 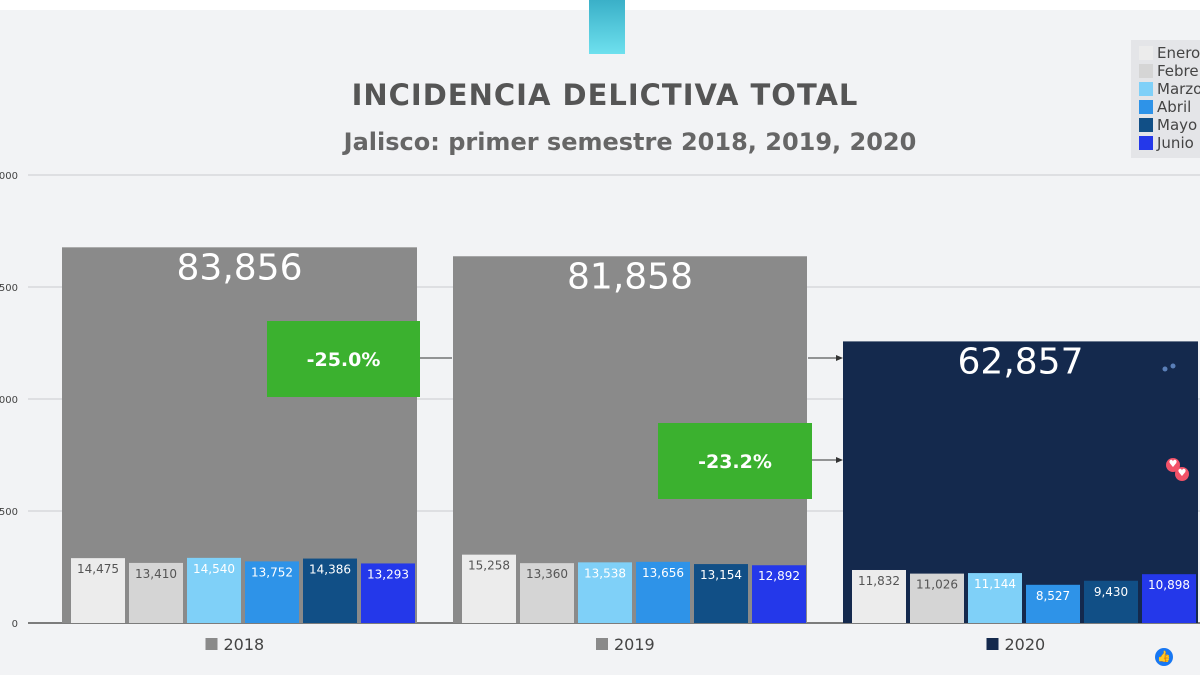 What do you see at coordinates (1021, 361) in the screenshot?
I see `total-bar-label: 62,857` at bounding box center [1021, 361].